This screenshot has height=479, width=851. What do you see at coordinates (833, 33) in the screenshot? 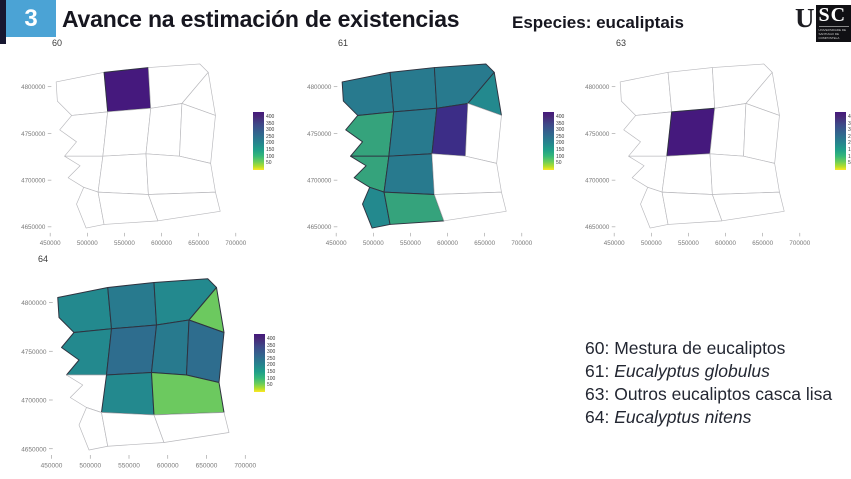
I see `usc-logo-subtext: UNIVERSIDADE DE SANTIAGO DE COMPOSTELA` at bounding box center [833, 33].